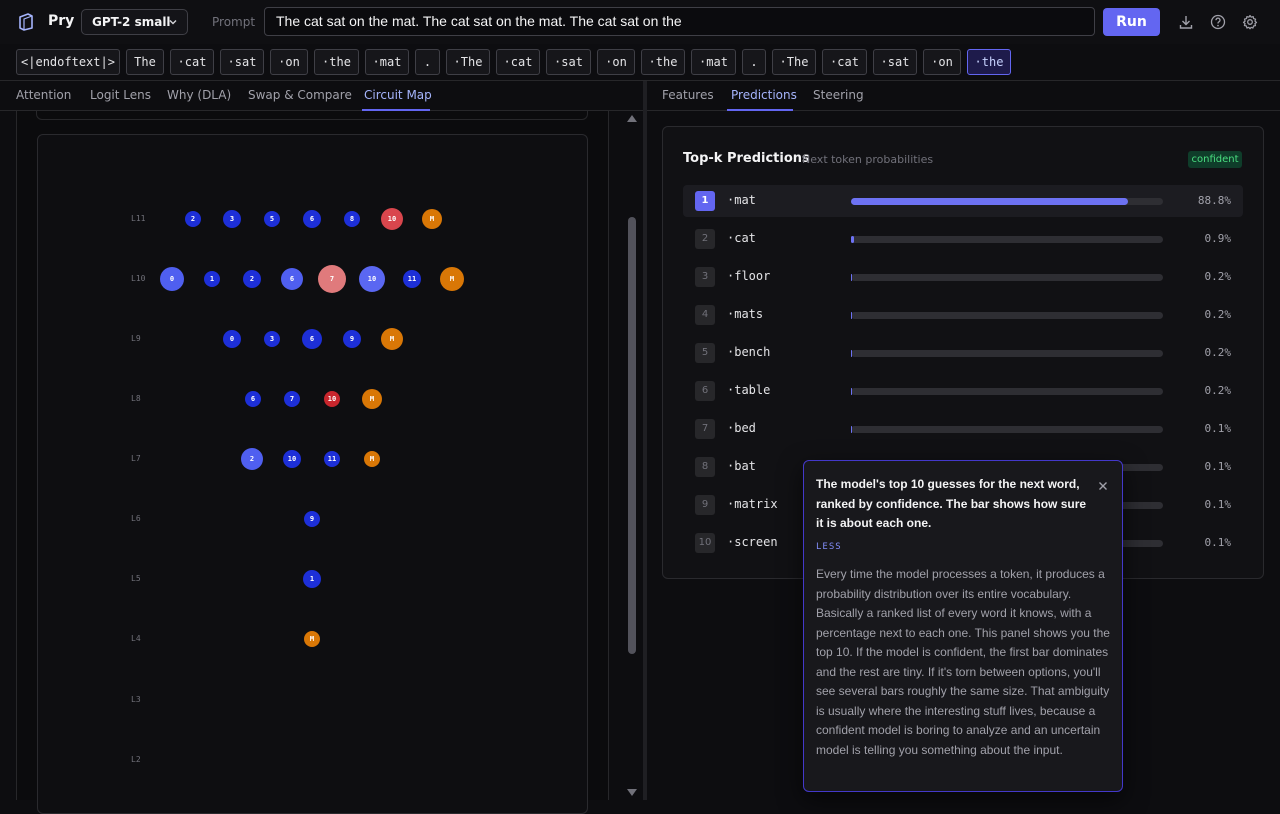 This screenshot has width=1280, height=814. I want to click on tooltip-less-toggle: LESS, so click(829, 547).